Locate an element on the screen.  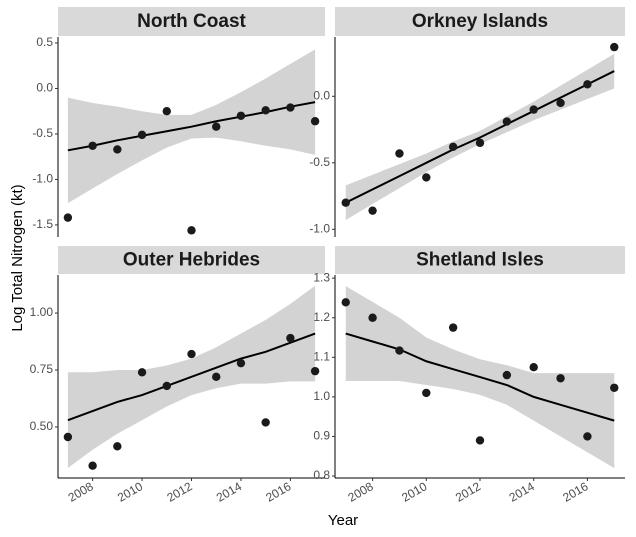
panel-title: Shetland Isles is located at coordinates (480, 260).